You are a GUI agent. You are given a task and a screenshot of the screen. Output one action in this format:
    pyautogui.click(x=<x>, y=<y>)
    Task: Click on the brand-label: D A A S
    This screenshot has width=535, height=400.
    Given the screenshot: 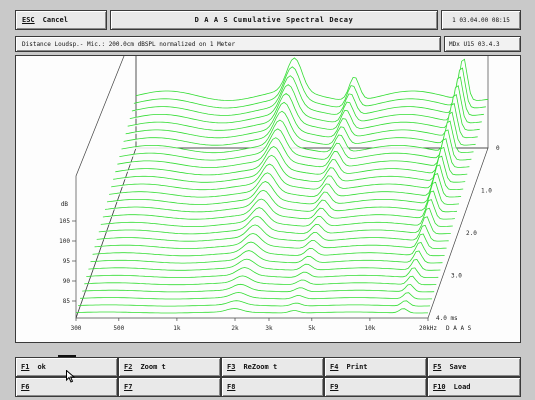 What is the action you would take?
    pyautogui.click(x=459, y=328)
    